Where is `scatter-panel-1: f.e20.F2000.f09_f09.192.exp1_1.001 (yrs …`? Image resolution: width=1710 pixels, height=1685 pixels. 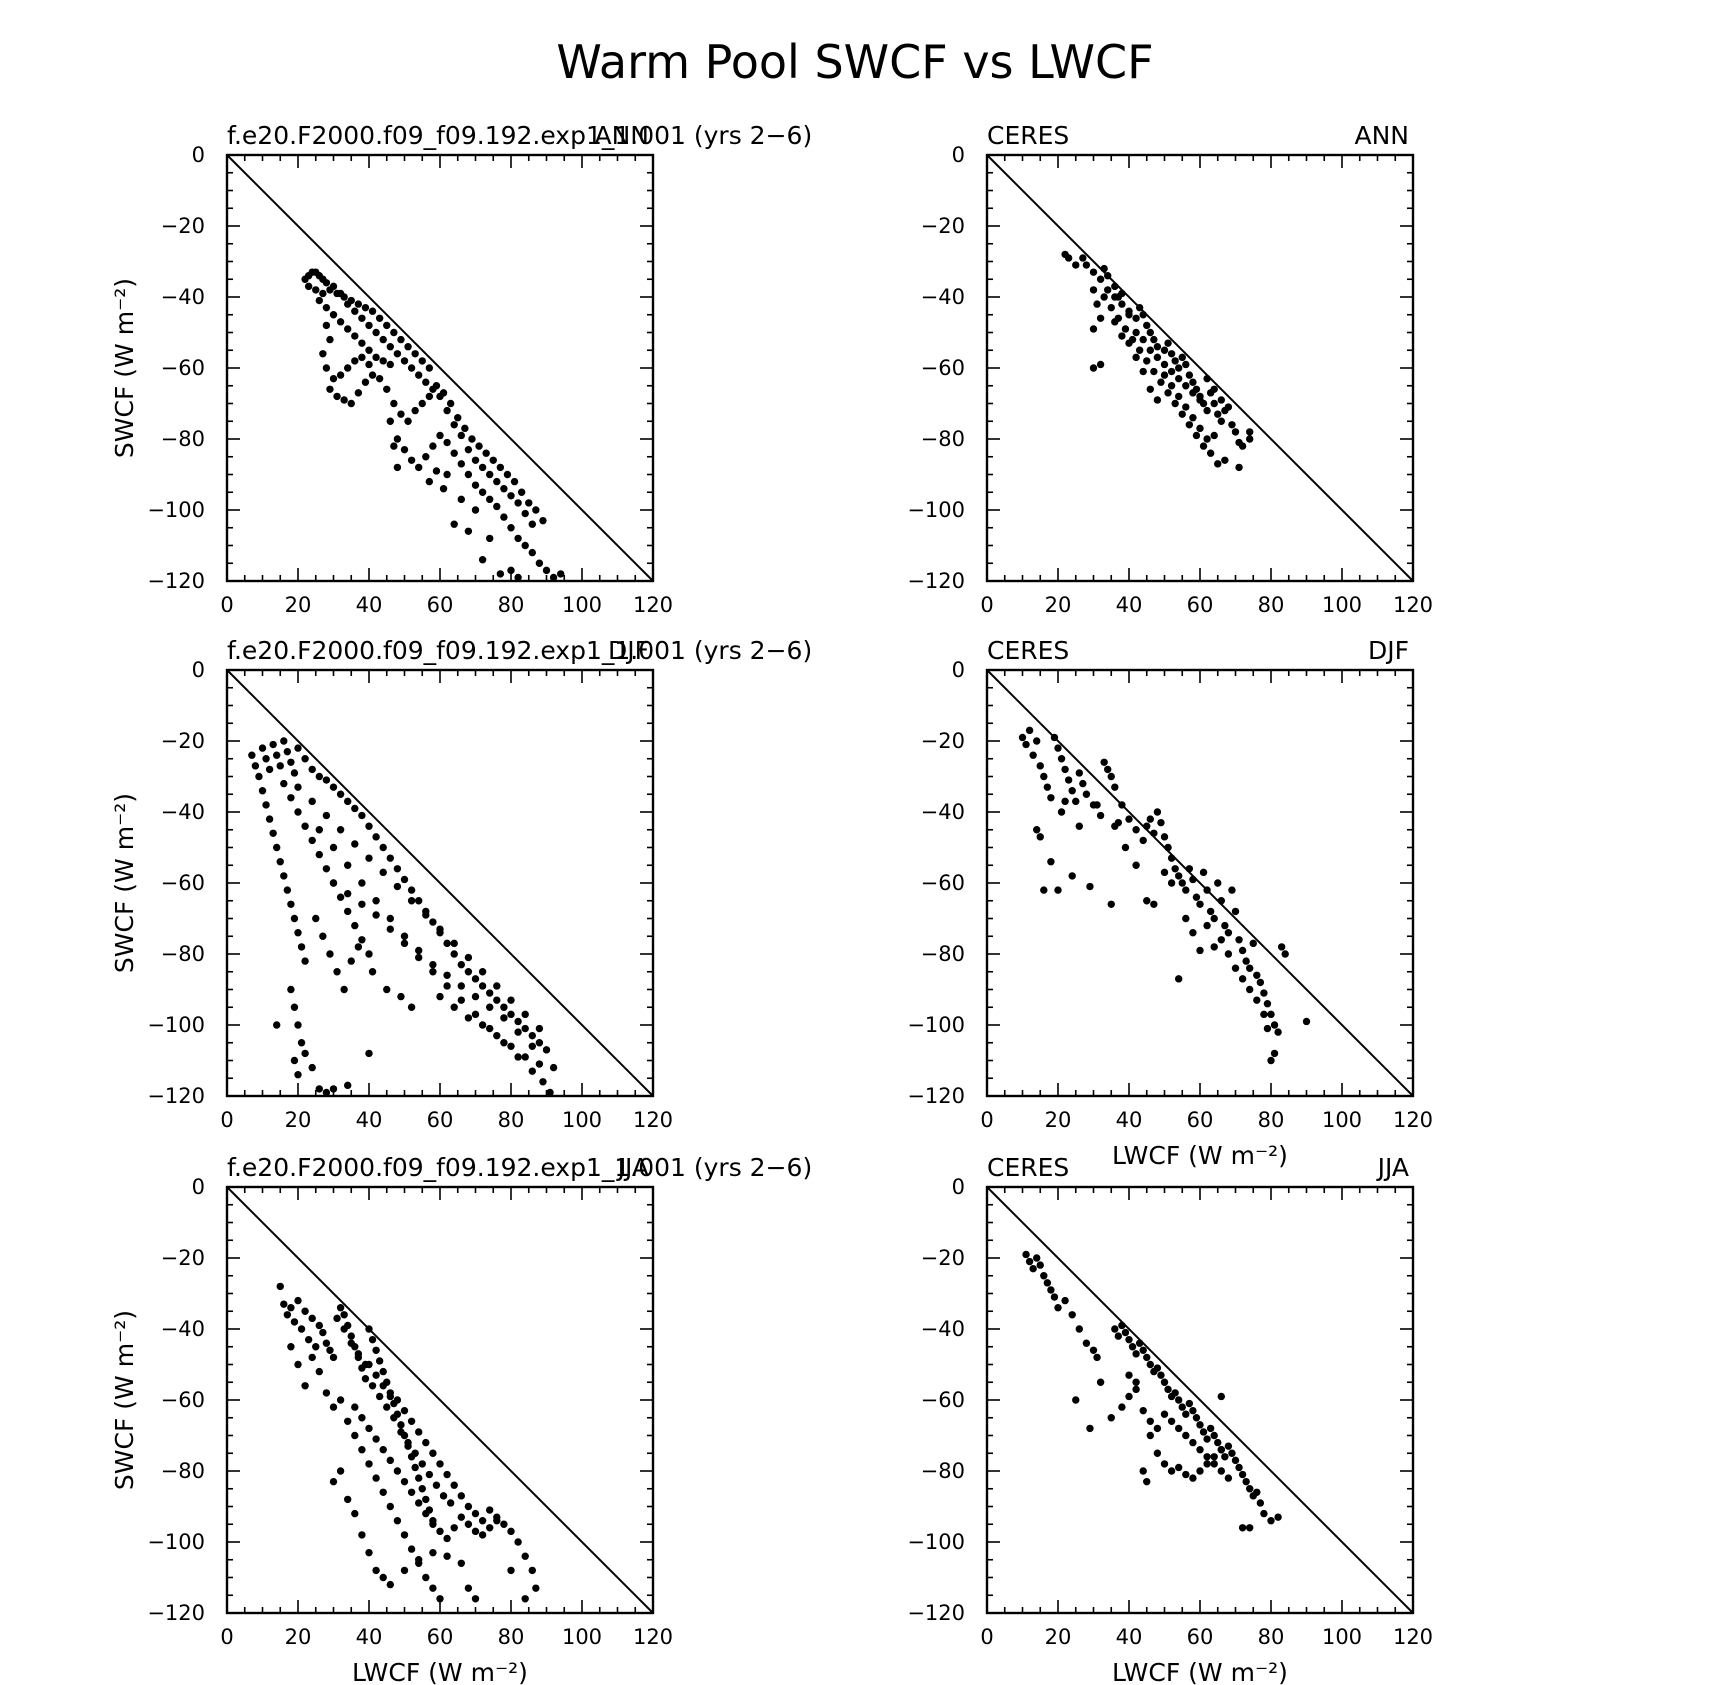
scatter-panel-1: f.e20.F2000.f09_f09.192.exp1_1.001 (yrs … is located at coordinates (461, 369).